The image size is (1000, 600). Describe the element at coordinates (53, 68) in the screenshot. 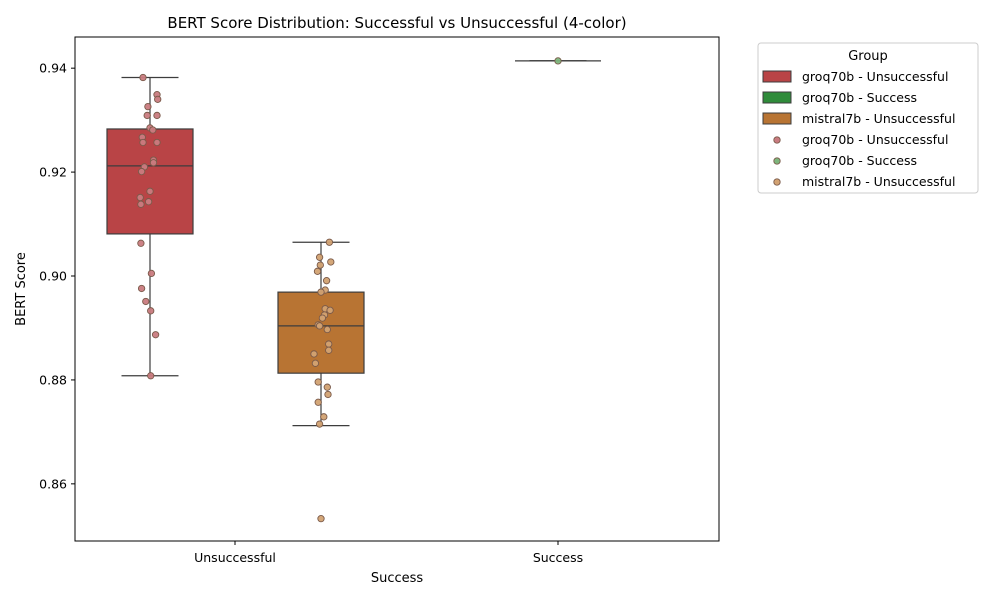

I see `y-tick-label: 0.94` at that location.